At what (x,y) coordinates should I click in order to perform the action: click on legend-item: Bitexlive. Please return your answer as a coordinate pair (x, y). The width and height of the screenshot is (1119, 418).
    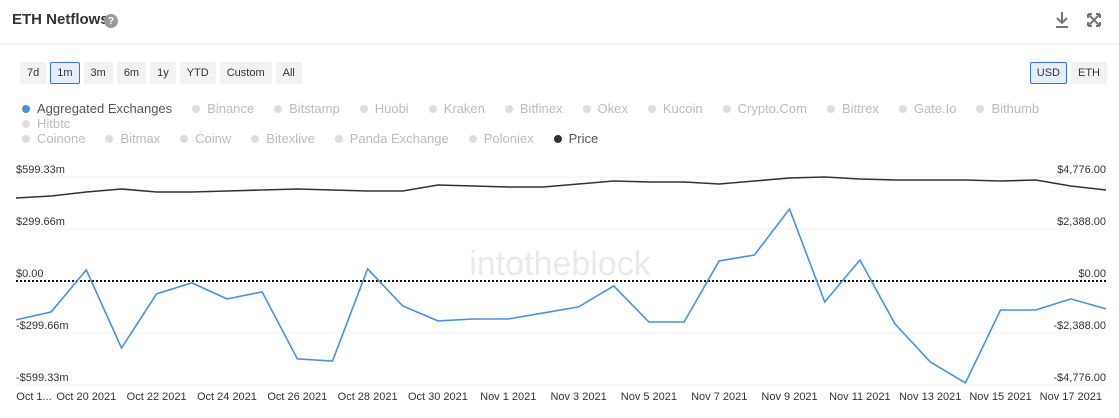
    Looking at the image, I should click on (283, 138).